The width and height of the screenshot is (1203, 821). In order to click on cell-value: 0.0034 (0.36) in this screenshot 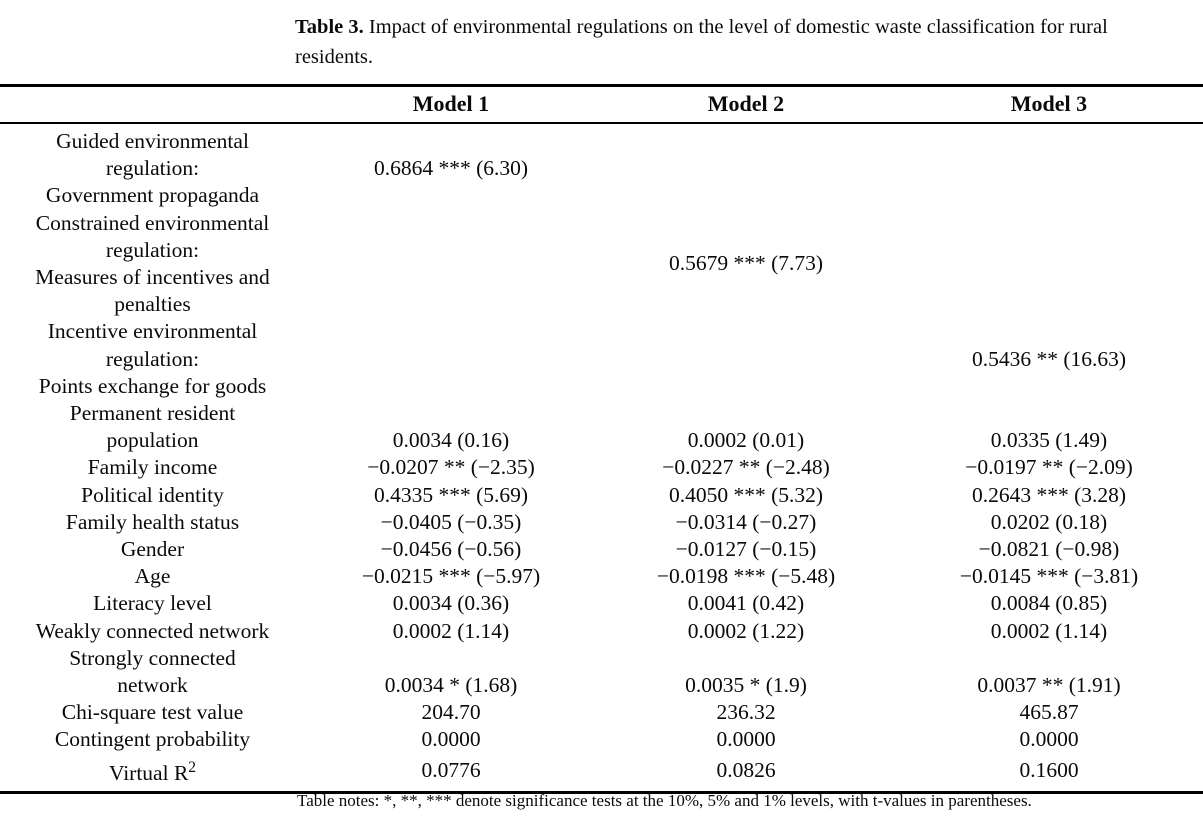, I will do `click(451, 603)`.